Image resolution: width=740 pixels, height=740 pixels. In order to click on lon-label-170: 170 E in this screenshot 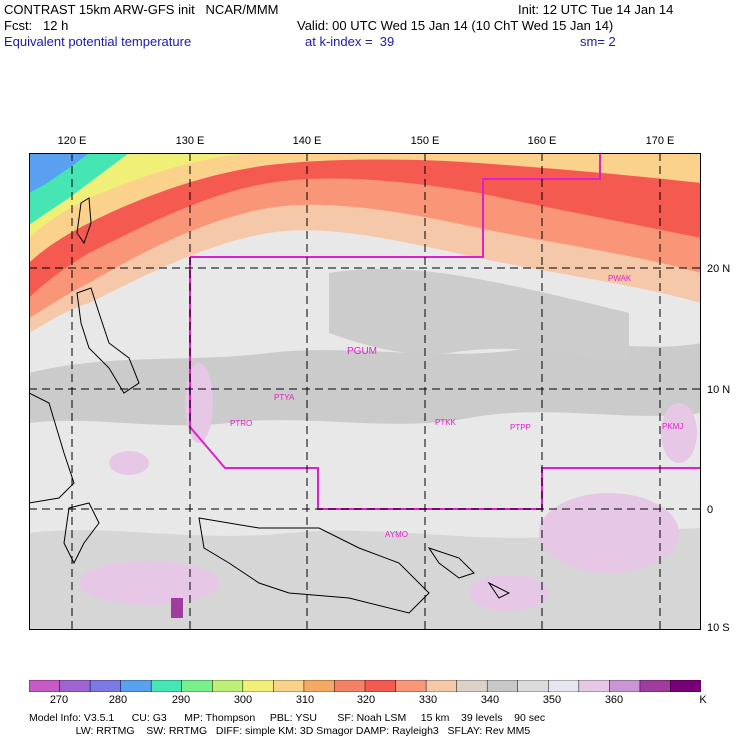, I will do `click(660, 141)`.